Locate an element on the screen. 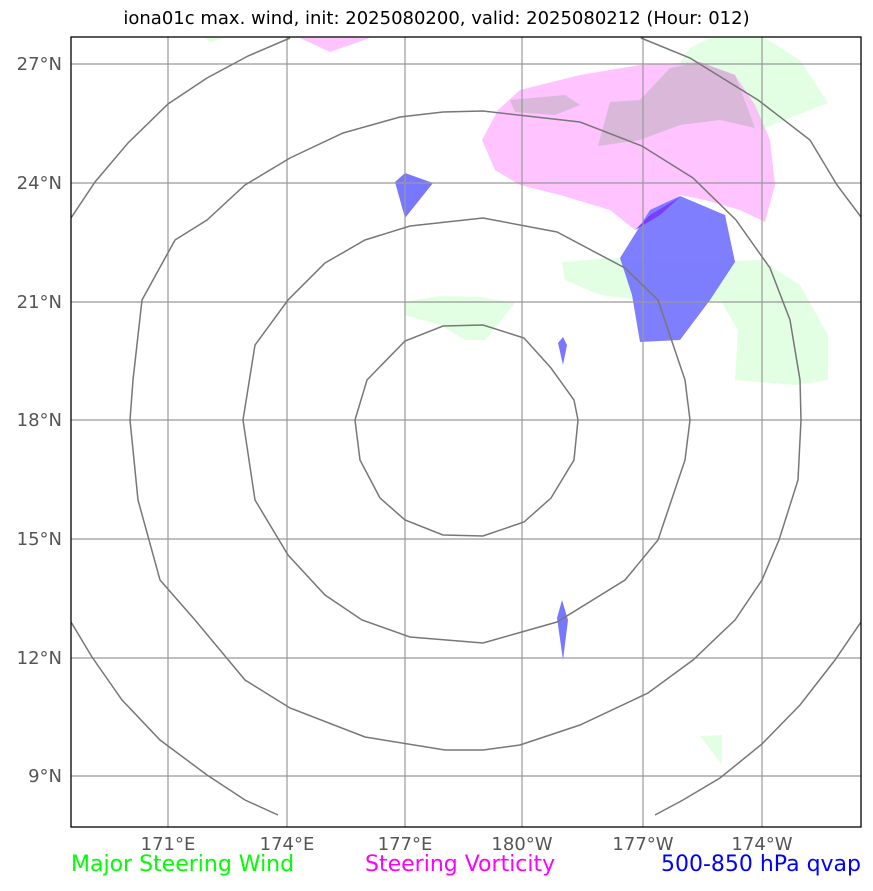  latitude-labels: 27°N 24°N 21°N 18°N 15°N 12°N 9°N is located at coordinates (39, 420).